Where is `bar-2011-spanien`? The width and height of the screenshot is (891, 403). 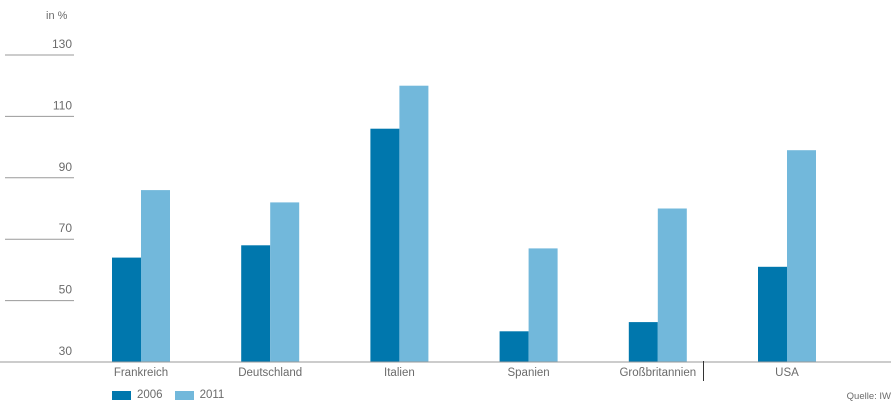 bar-2011-spanien is located at coordinates (543, 305).